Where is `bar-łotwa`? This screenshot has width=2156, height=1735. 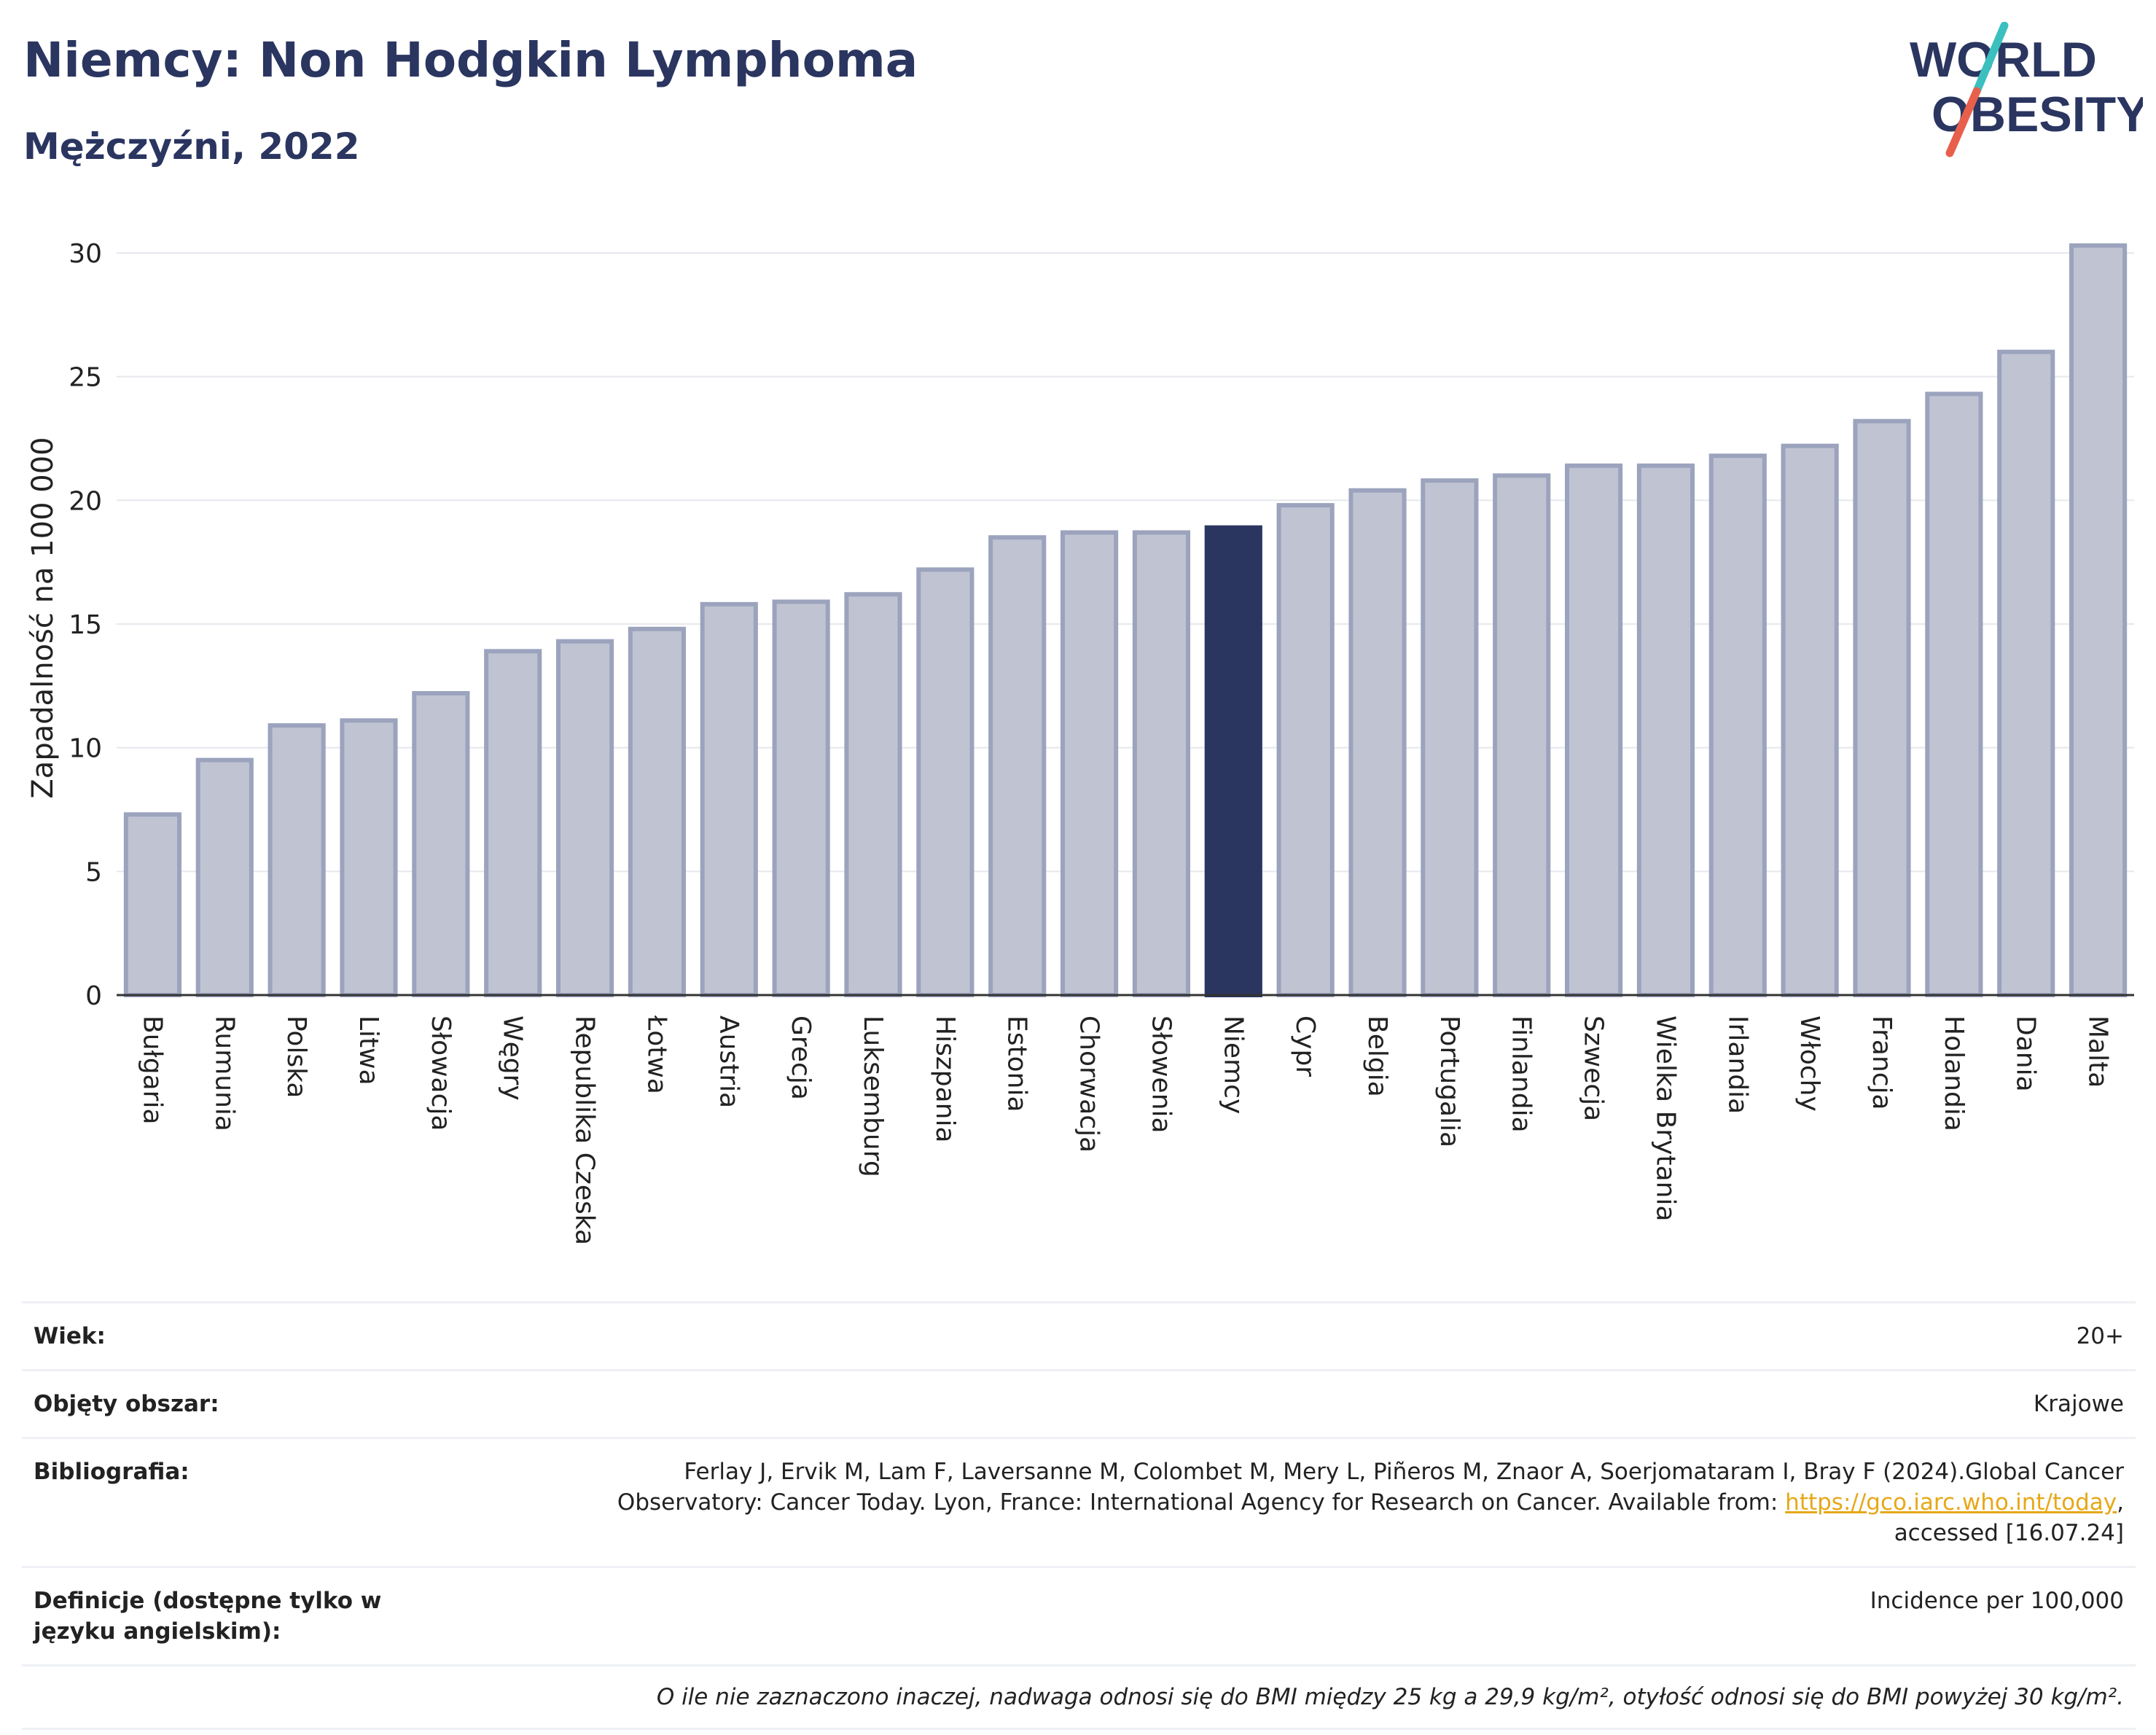 bar-łotwa is located at coordinates (658, 812).